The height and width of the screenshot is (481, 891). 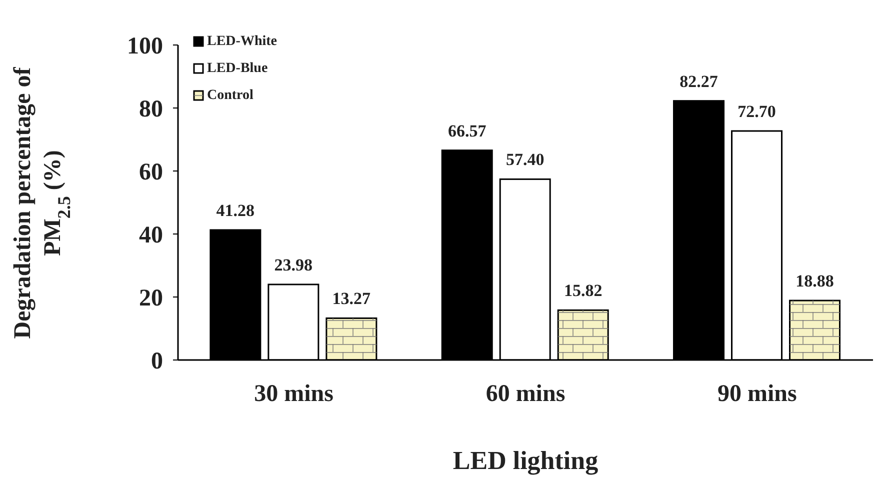 I want to click on data-label: 66.57, so click(x=467, y=130).